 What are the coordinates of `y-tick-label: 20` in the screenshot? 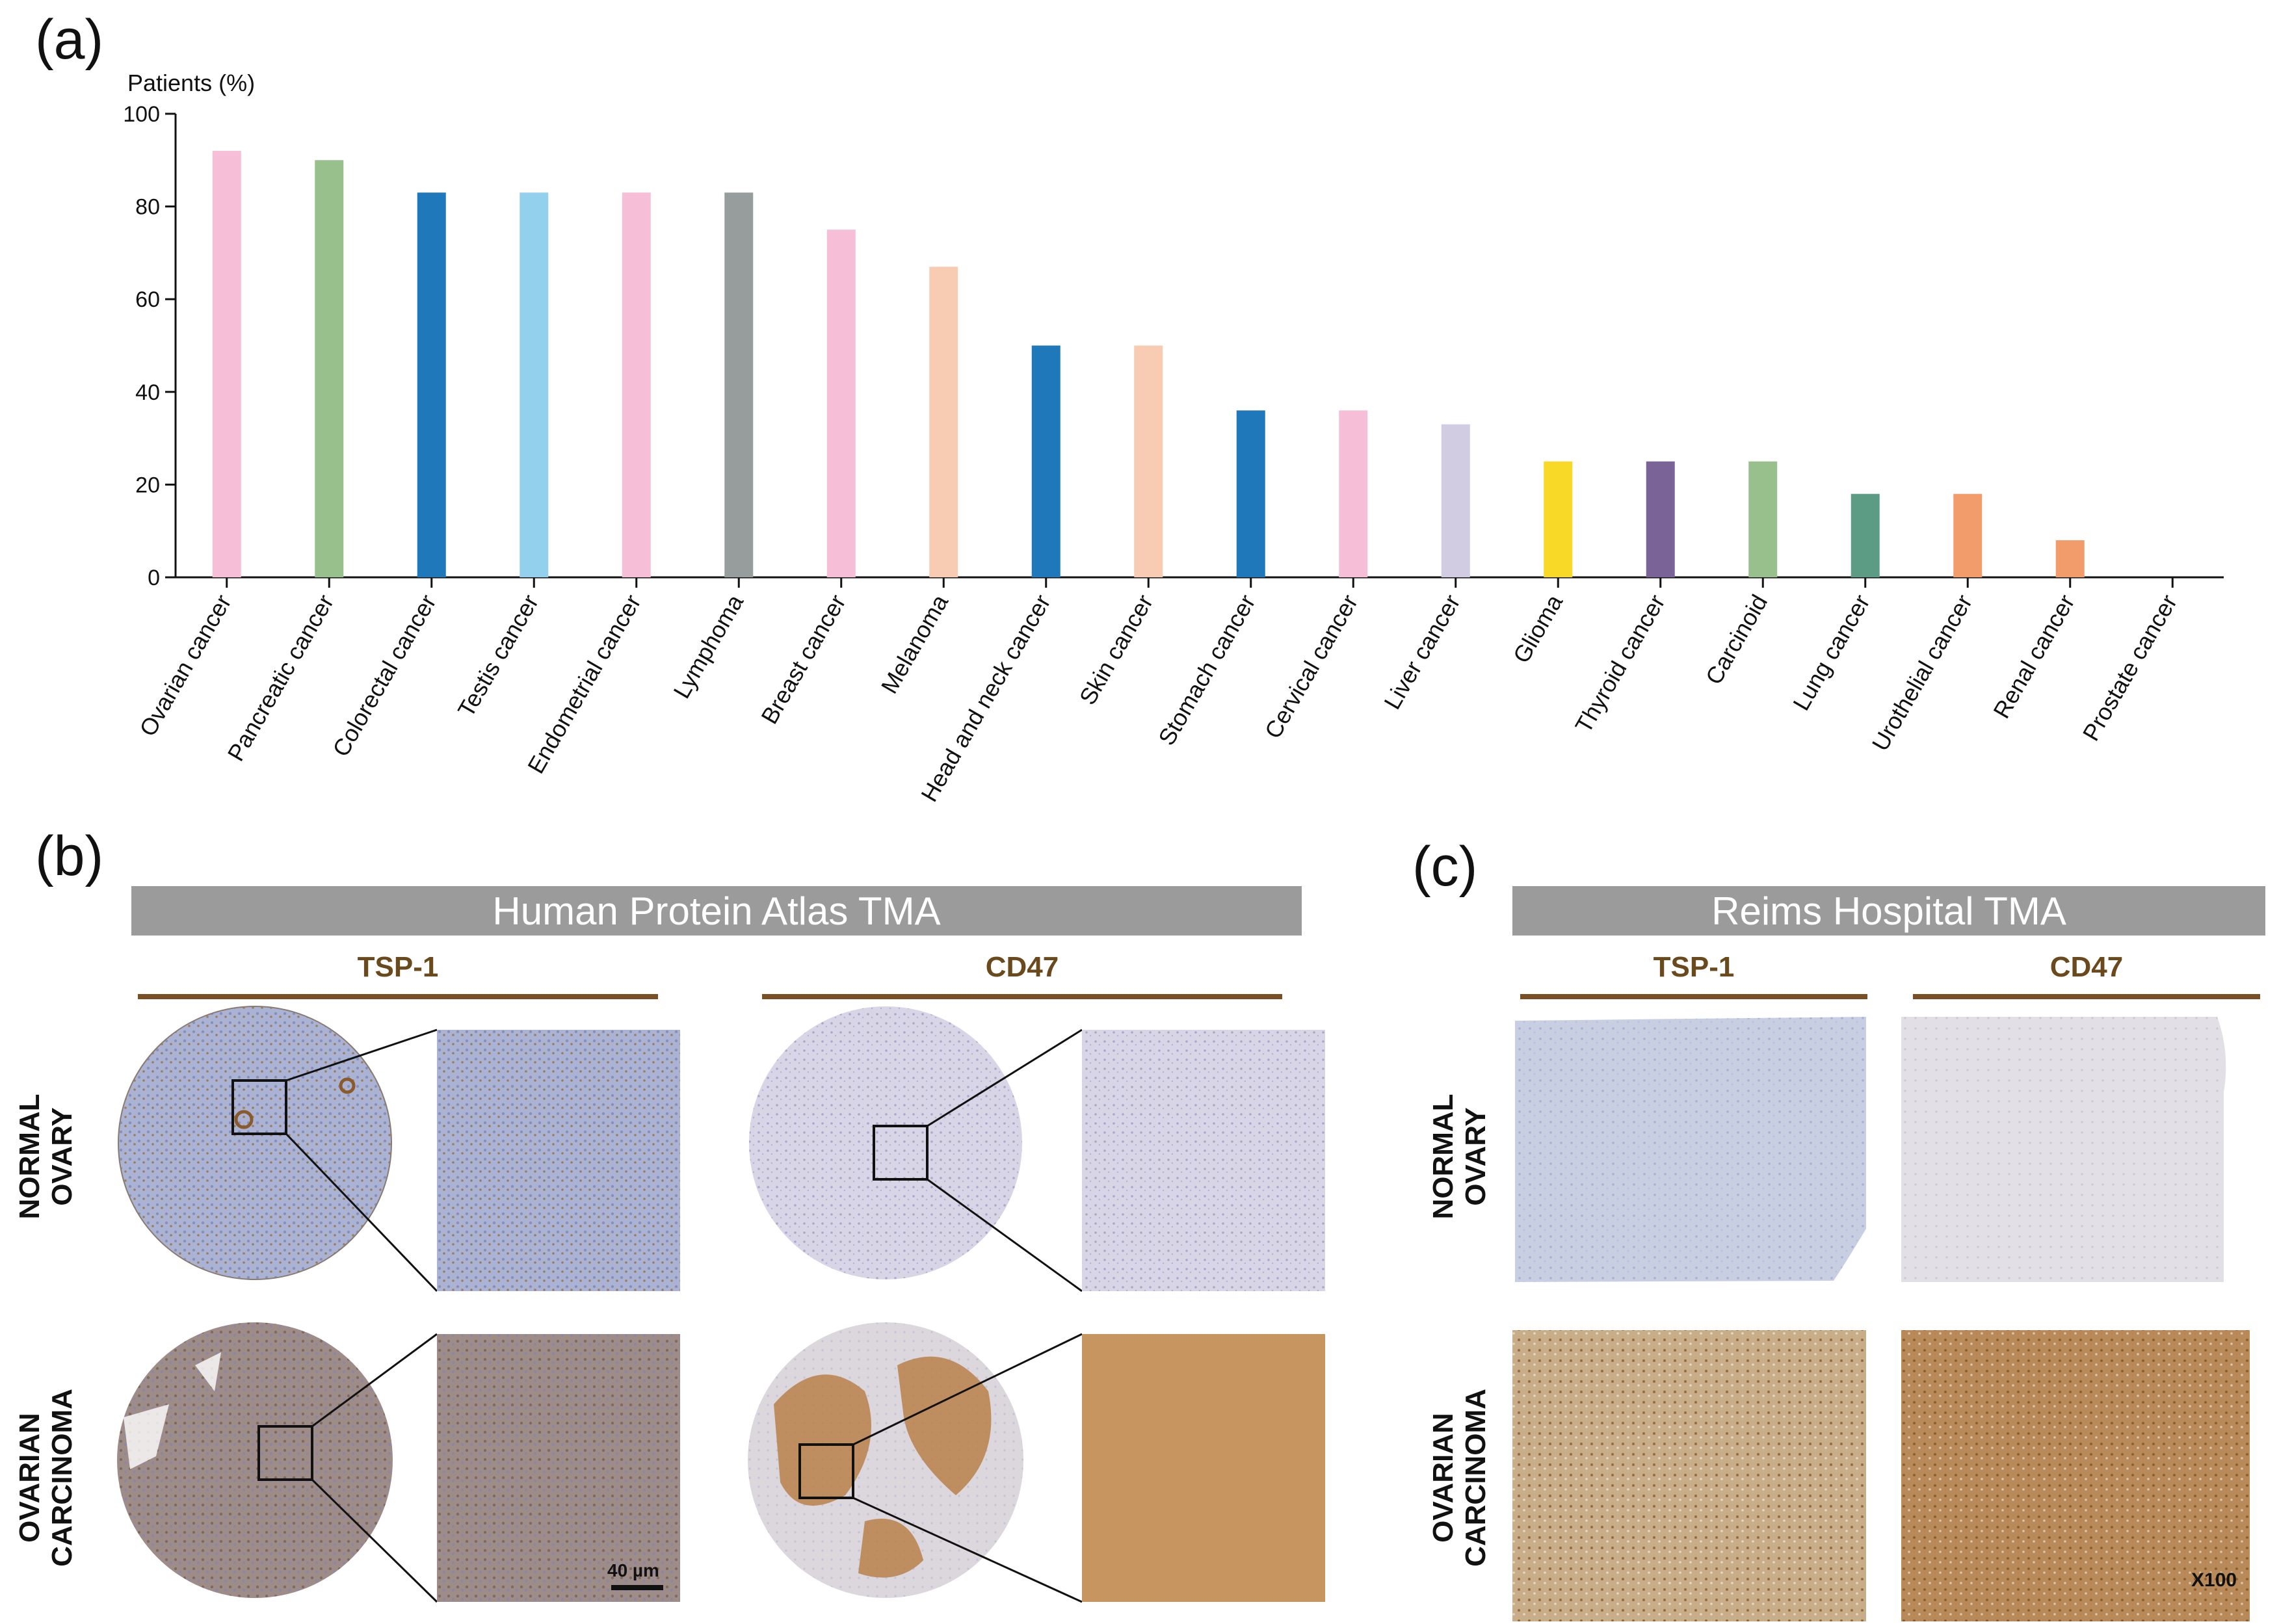 It's located at (147, 485).